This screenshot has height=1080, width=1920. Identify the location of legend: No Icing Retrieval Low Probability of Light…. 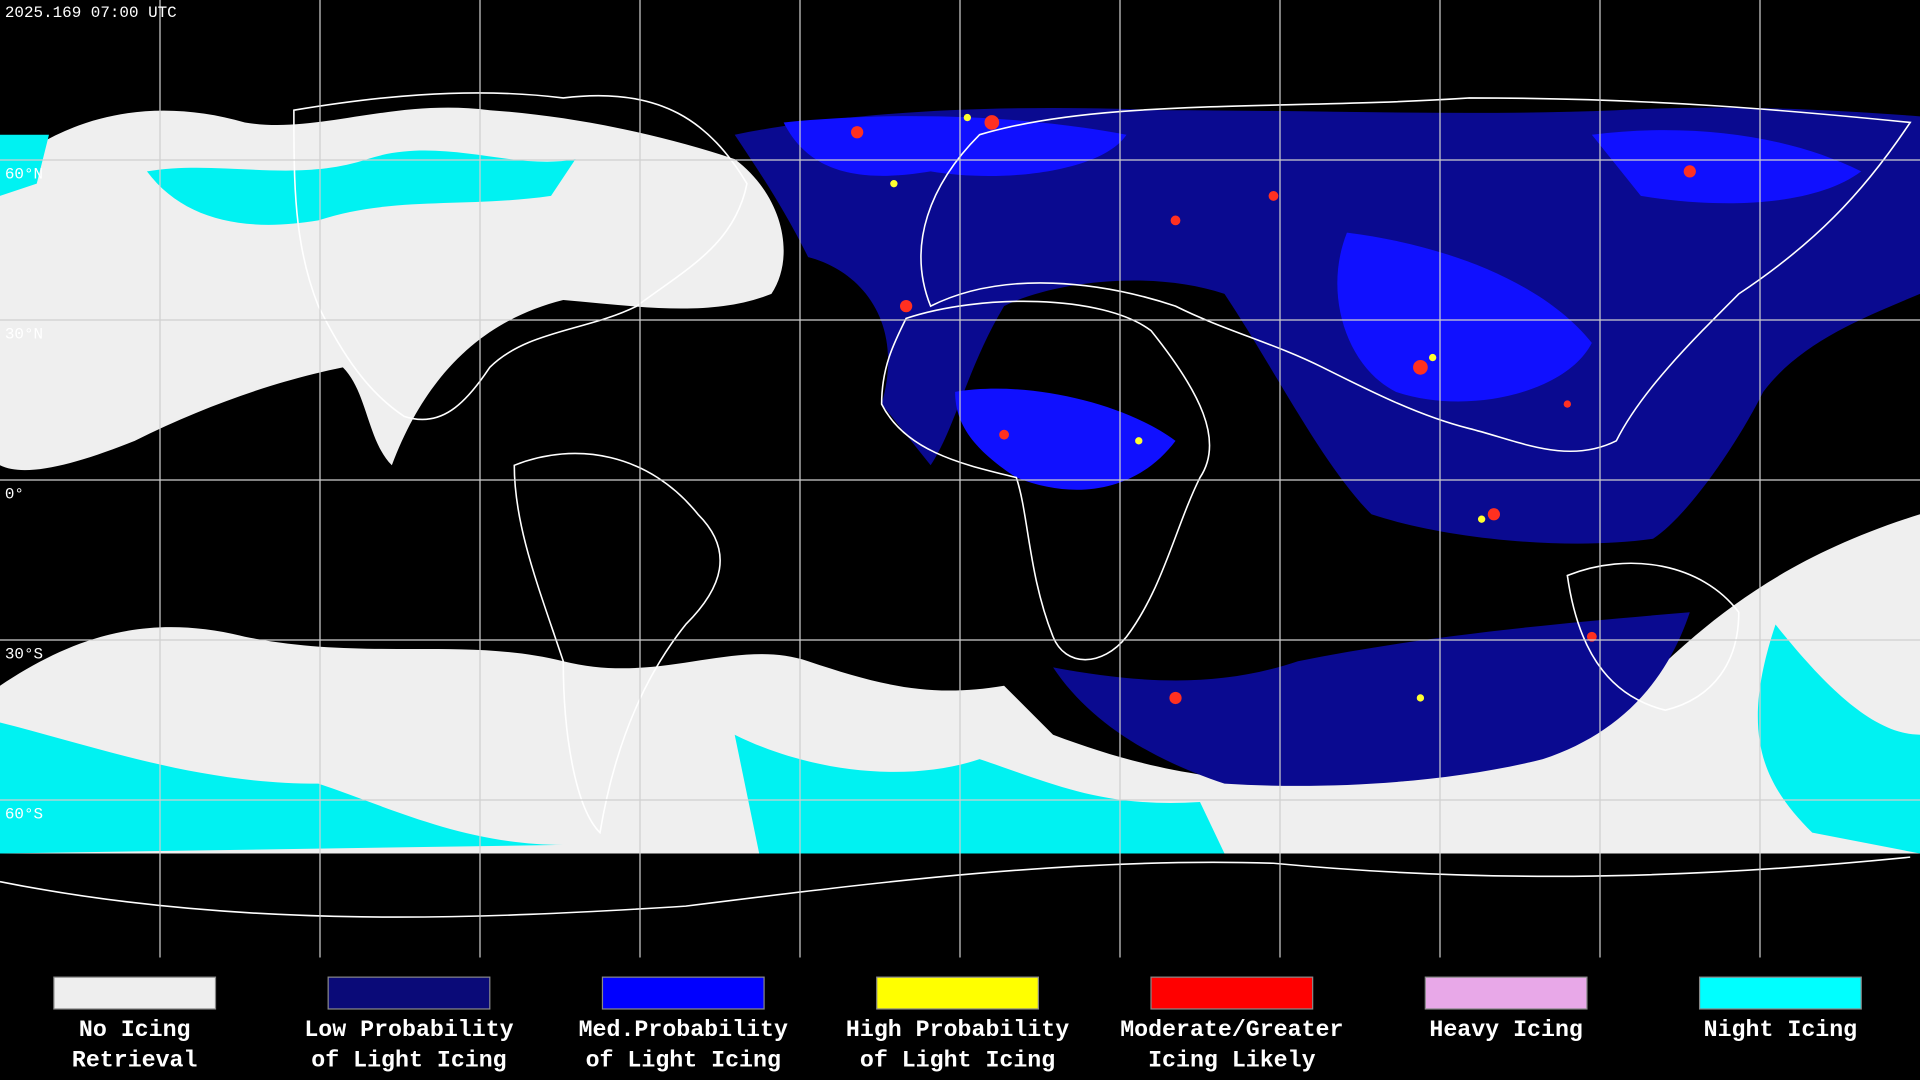
(957, 1025).